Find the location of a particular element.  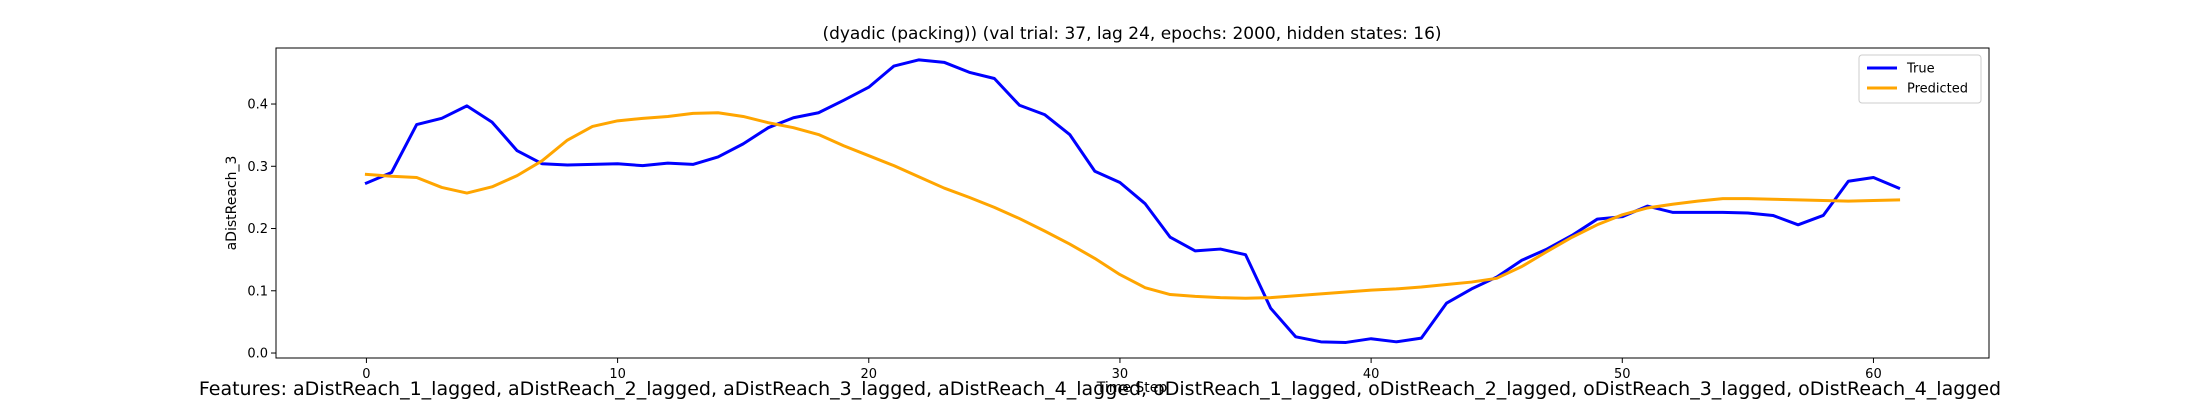

x-axis: 0 10 20 30 40 50 60 is located at coordinates (1122, 370).